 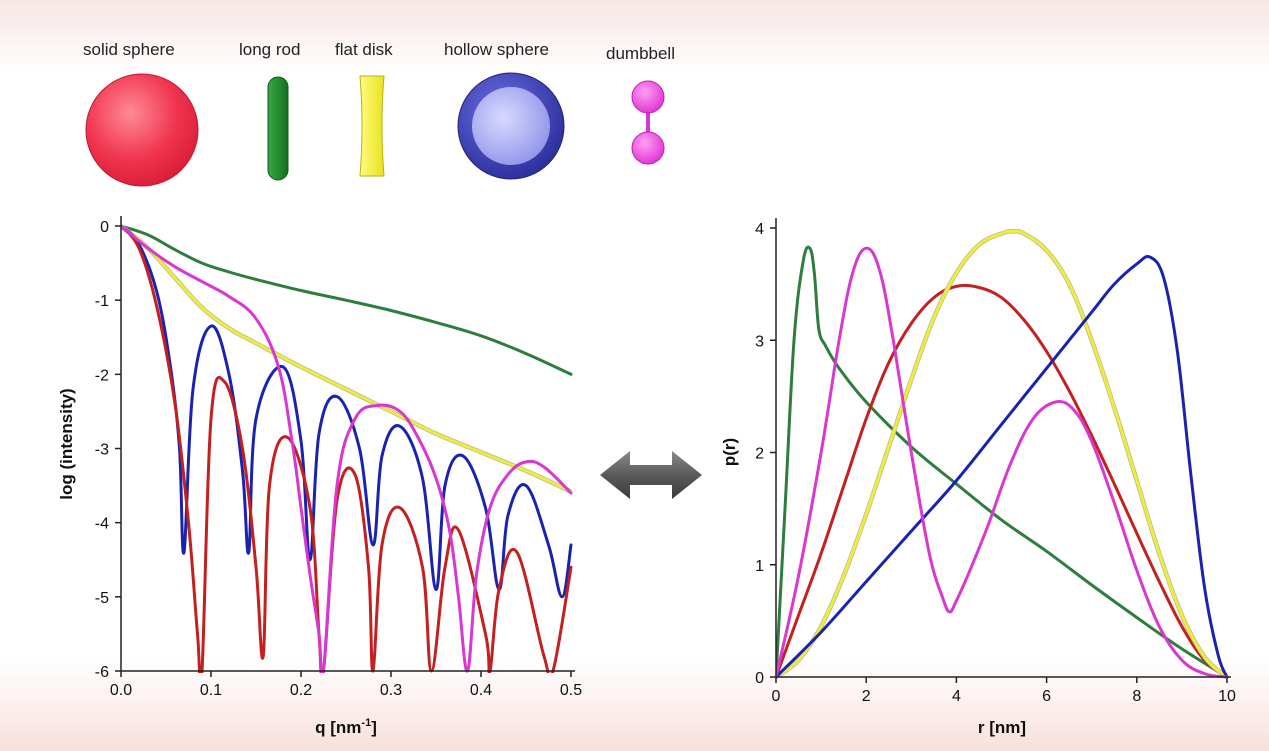 I want to click on left-x-tick-label: 0.4, so click(x=481, y=690).